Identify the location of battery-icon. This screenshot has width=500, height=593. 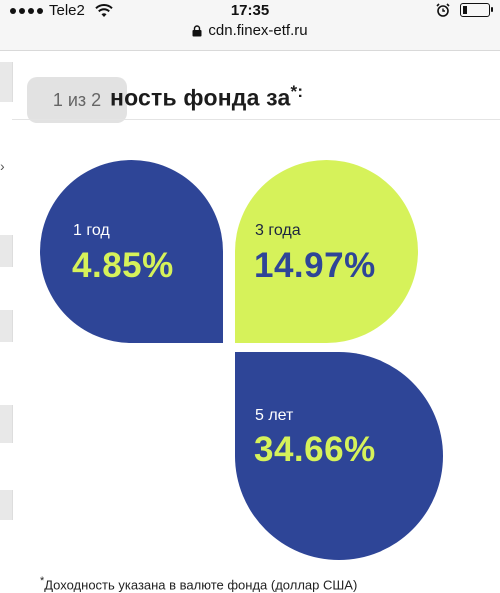
(476, 10).